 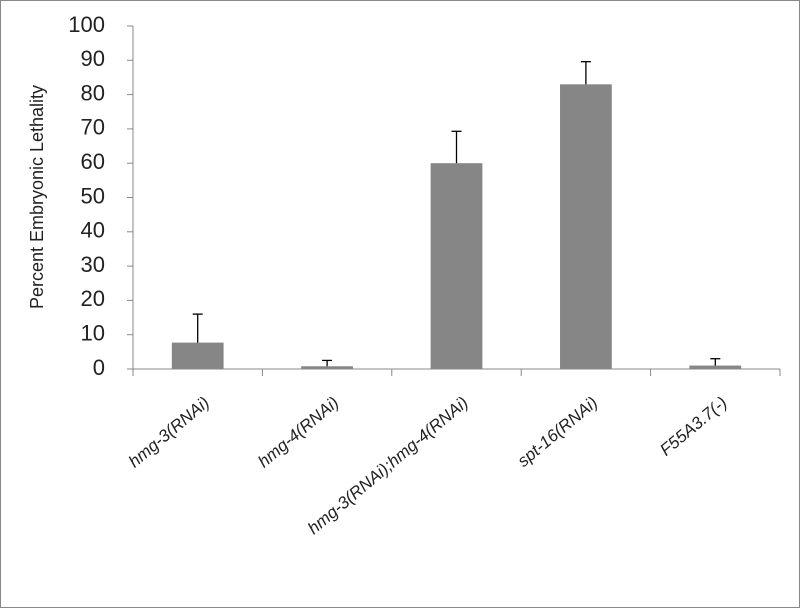 I want to click on y-tick-label: 50, so click(x=93, y=195).